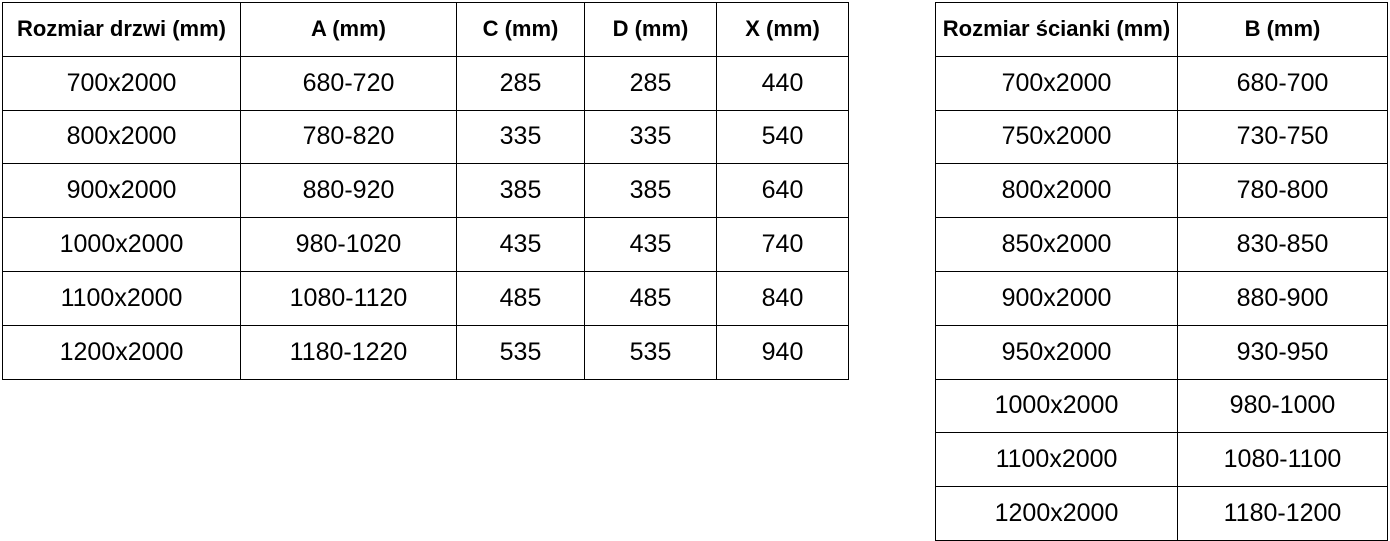  I want to click on table-row: 1000x2000 980-1020 435 435 740, so click(425, 244).